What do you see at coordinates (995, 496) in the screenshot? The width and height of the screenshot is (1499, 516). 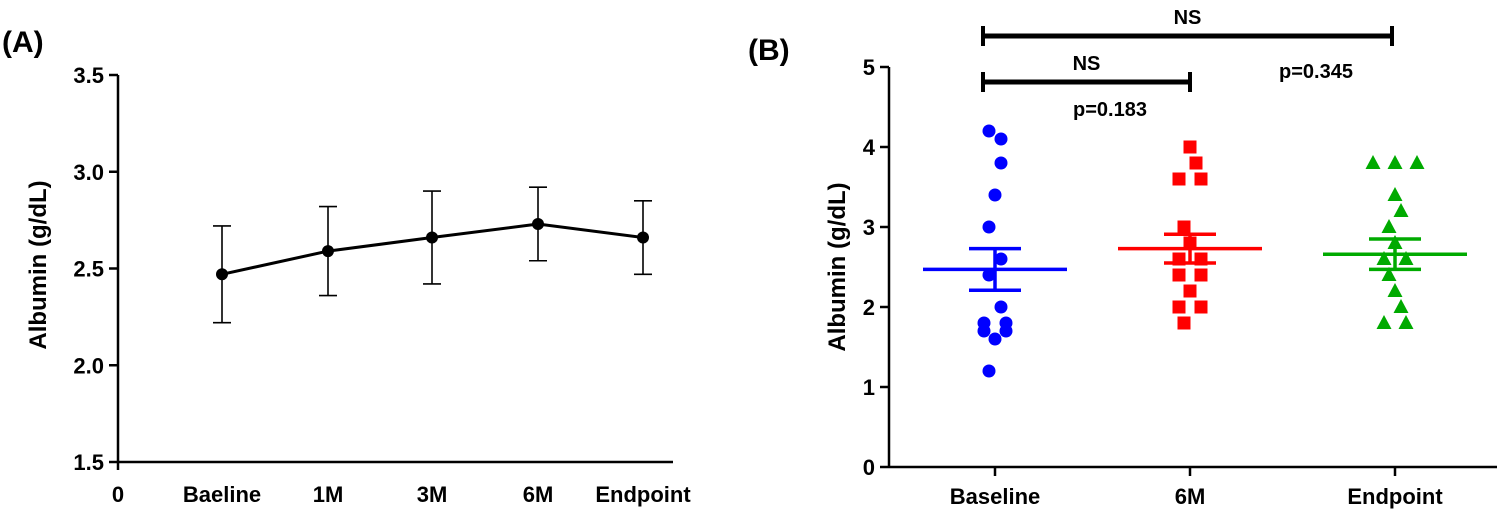 I see `panel-b-x-tick-label: Baseline` at bounding box center [995, 496].